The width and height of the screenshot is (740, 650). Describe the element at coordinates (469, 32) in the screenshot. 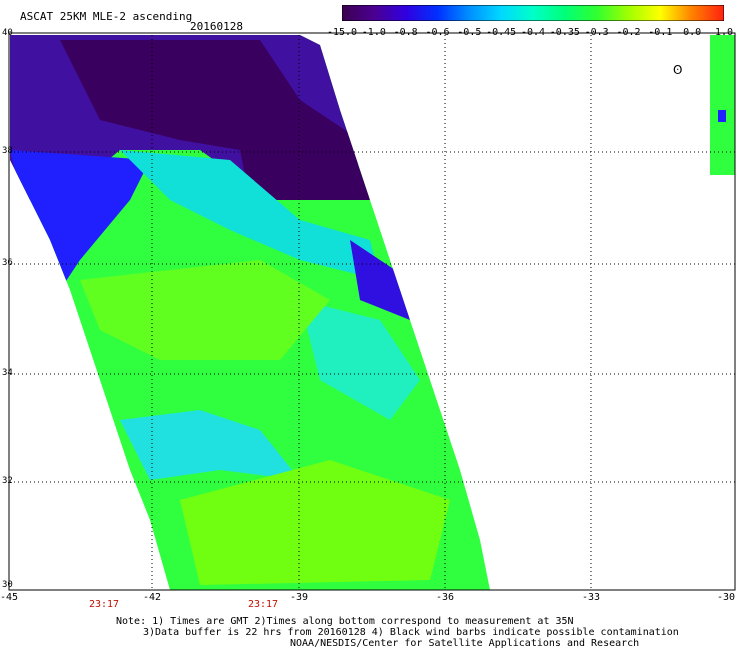

I see `colorbar-label: -0.5` at that location.